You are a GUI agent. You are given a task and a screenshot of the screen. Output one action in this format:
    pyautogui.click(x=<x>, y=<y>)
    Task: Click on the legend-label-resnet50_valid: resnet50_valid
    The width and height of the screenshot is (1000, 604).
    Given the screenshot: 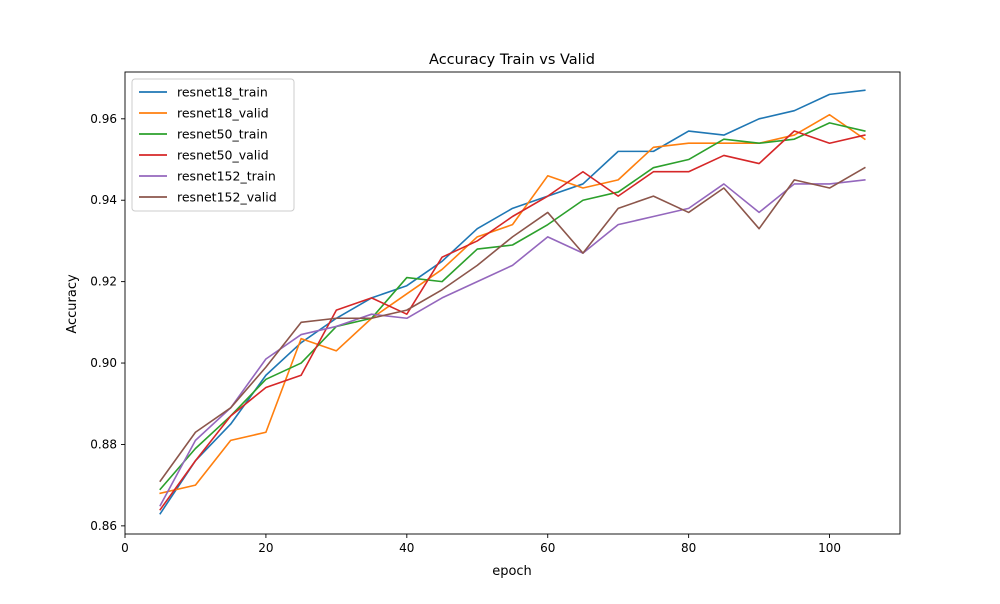 What is the action you would take?
    pyautogui.click(x=223, y=155)
    